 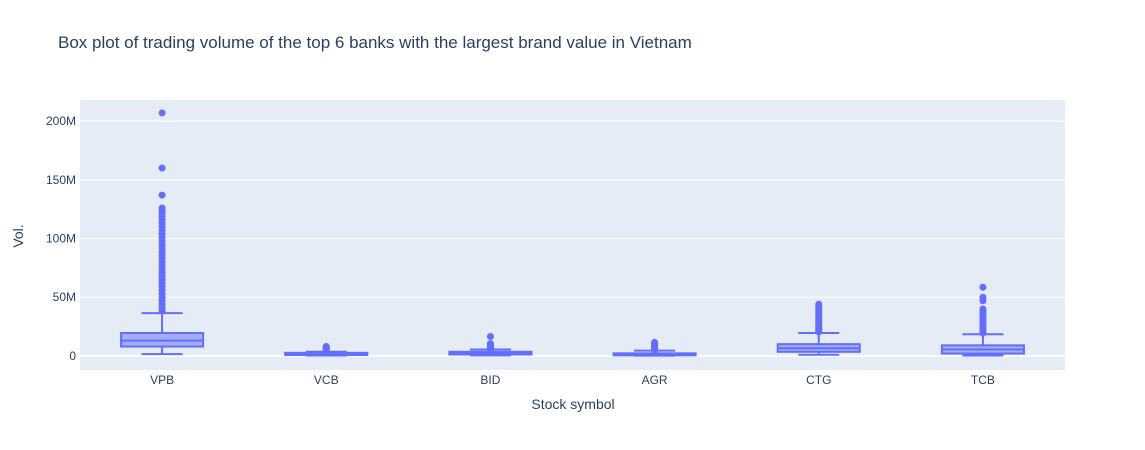 I want to click on x-tick-label: BID, so click(x=490, y=380).